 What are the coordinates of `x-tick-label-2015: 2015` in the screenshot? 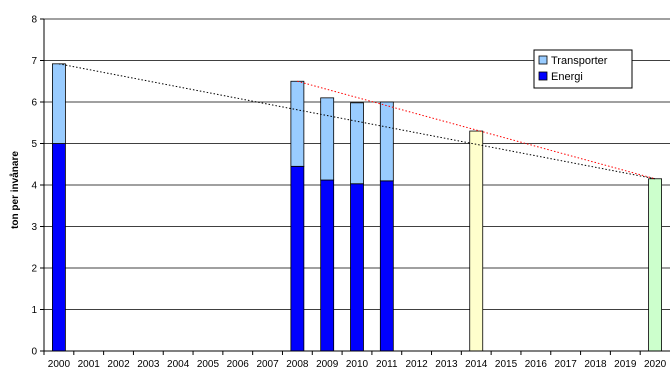 It's located at (506, 364).